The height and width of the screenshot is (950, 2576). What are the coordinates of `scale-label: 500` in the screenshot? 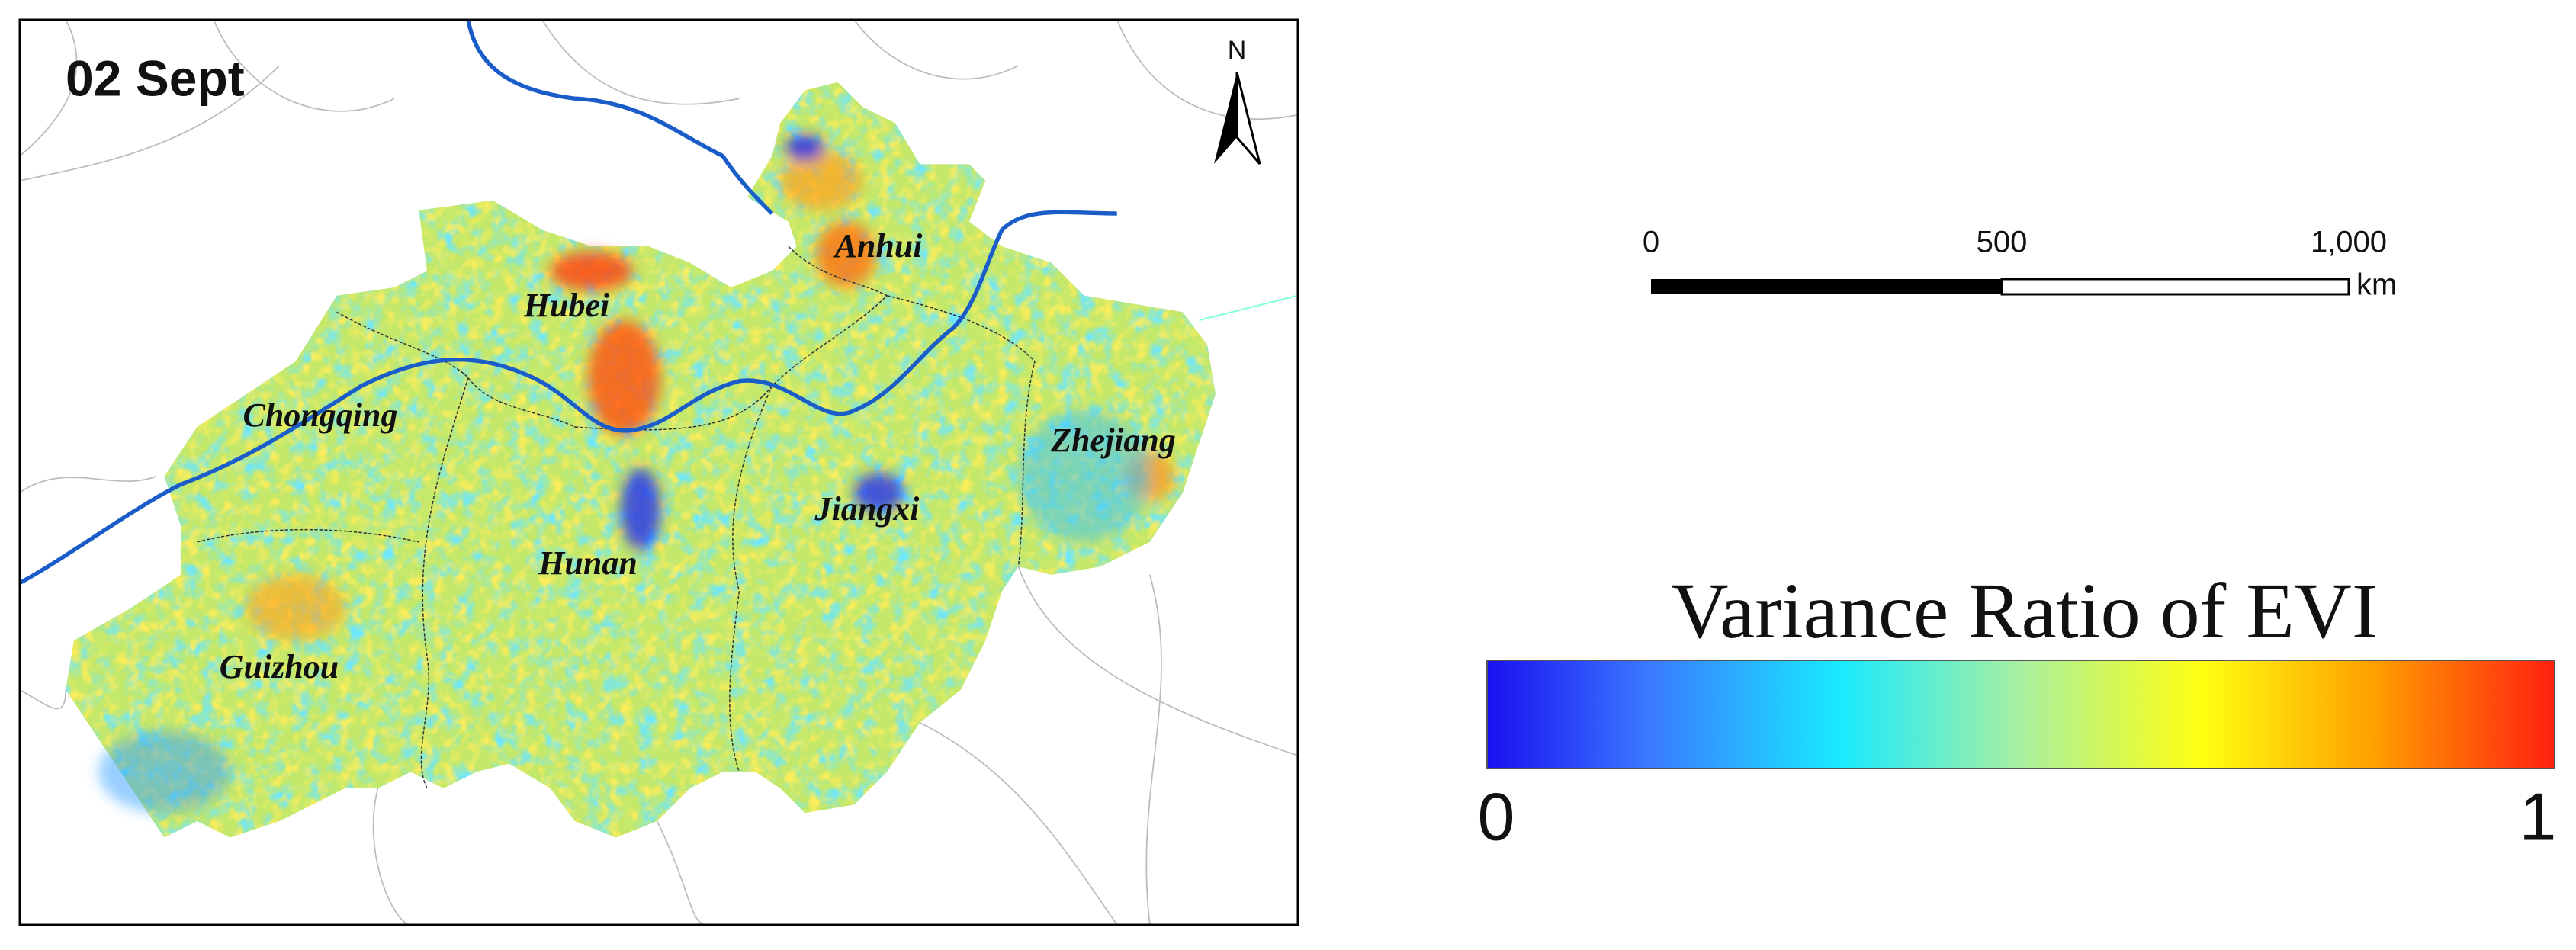 It's located at (2003, 242).